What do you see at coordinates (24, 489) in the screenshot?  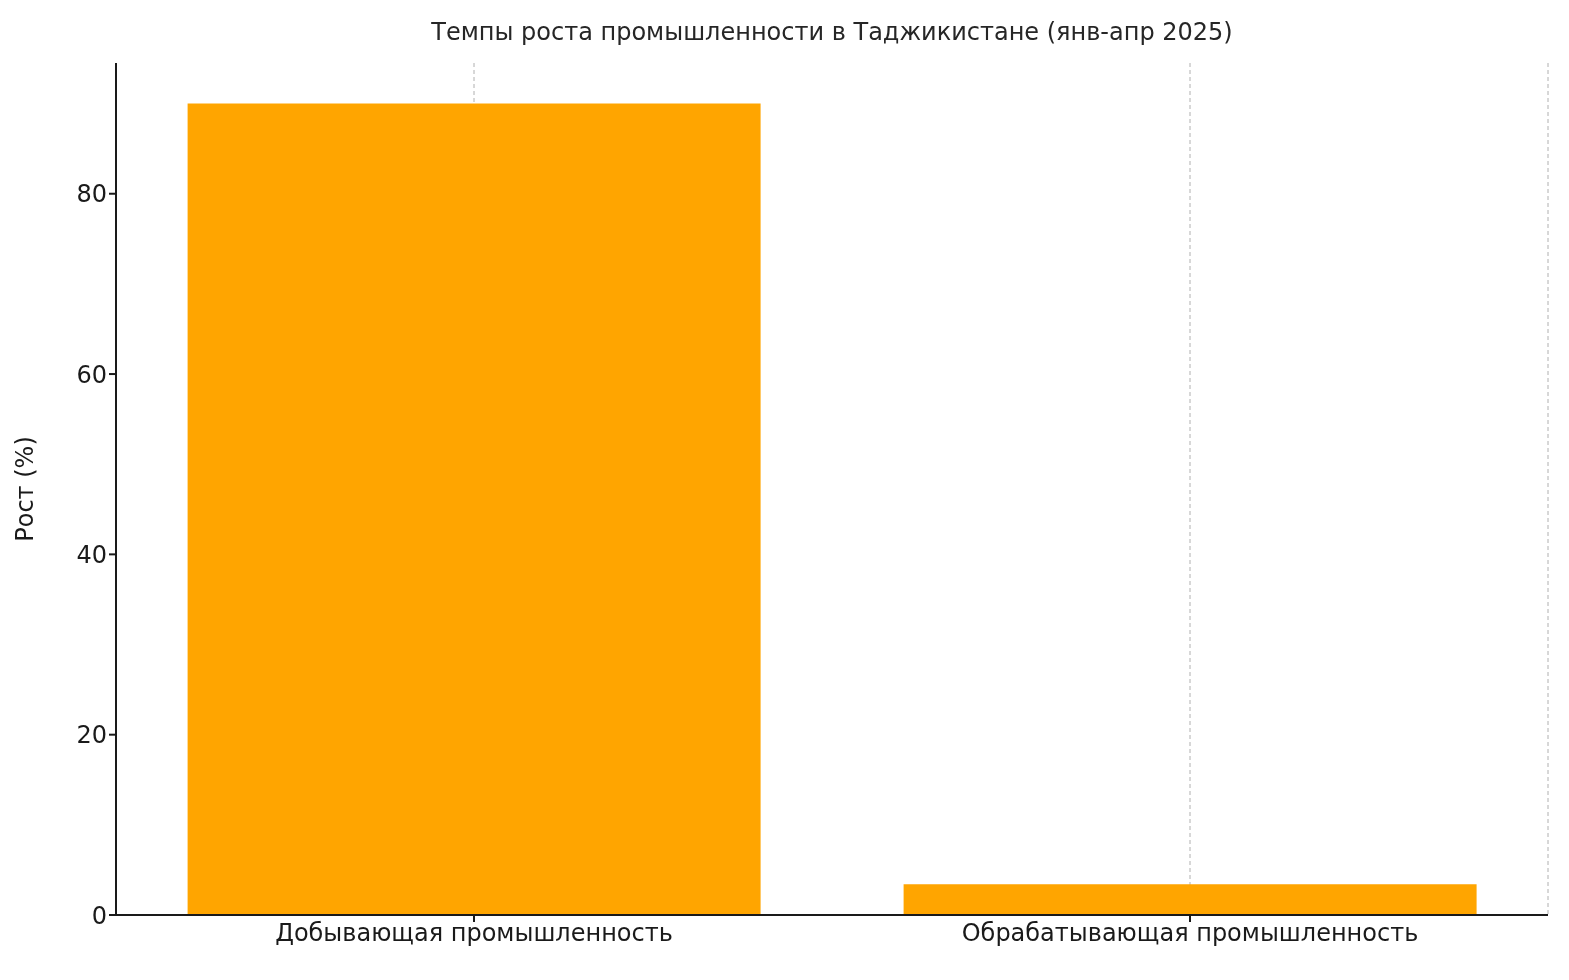 I see `y-axis-title: Рост (%)` at bounding box center [24, 489].